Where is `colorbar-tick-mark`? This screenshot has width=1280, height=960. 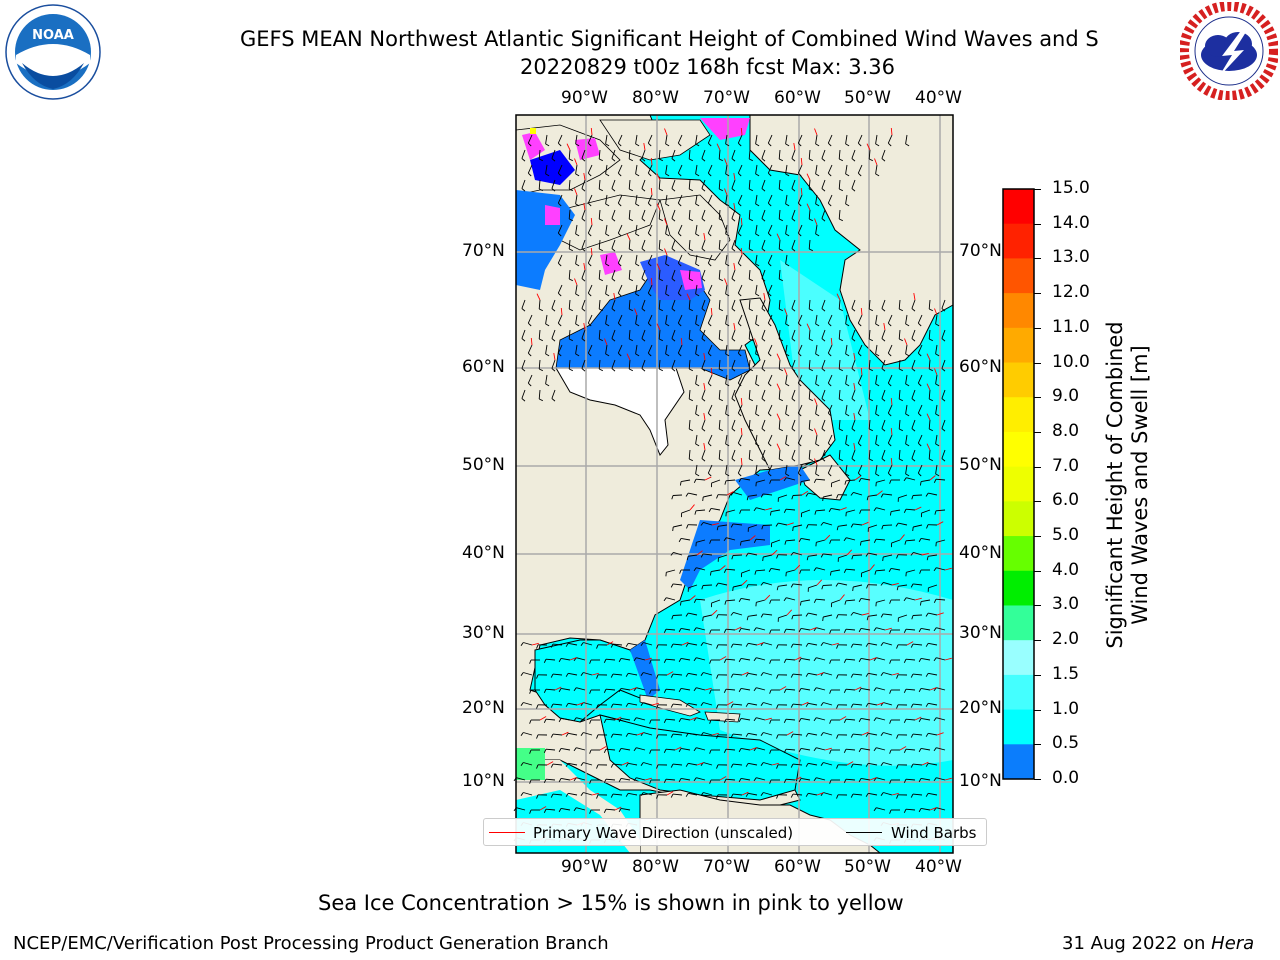 colorbar-tick-mark is located at coordinates (1037, 224).